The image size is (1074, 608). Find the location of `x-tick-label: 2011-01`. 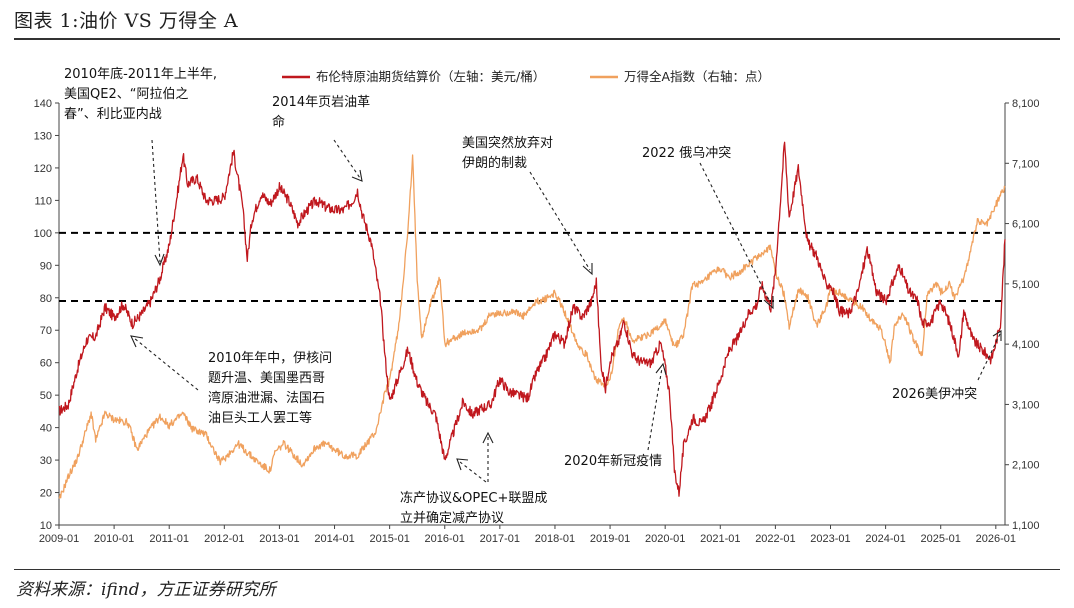

x-tick-label: 2011-01 is located at coordinates (169, 539).